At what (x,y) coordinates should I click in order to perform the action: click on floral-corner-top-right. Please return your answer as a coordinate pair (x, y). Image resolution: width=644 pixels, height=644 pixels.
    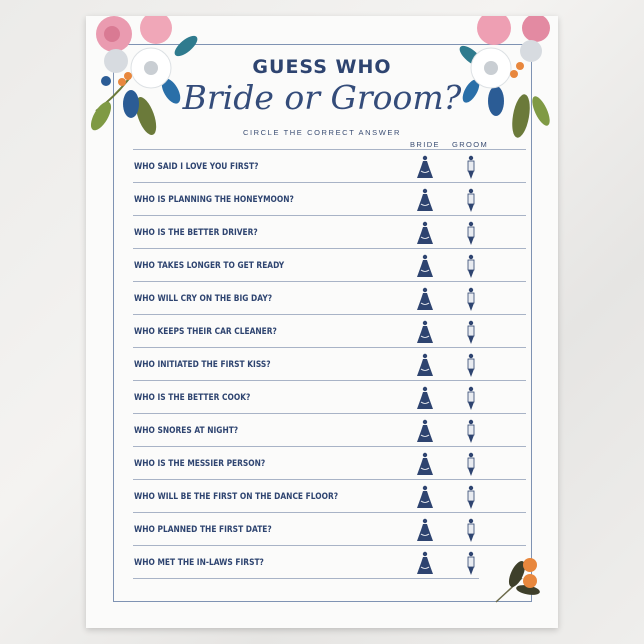
    Looking at the image, I should click on (504, 77).